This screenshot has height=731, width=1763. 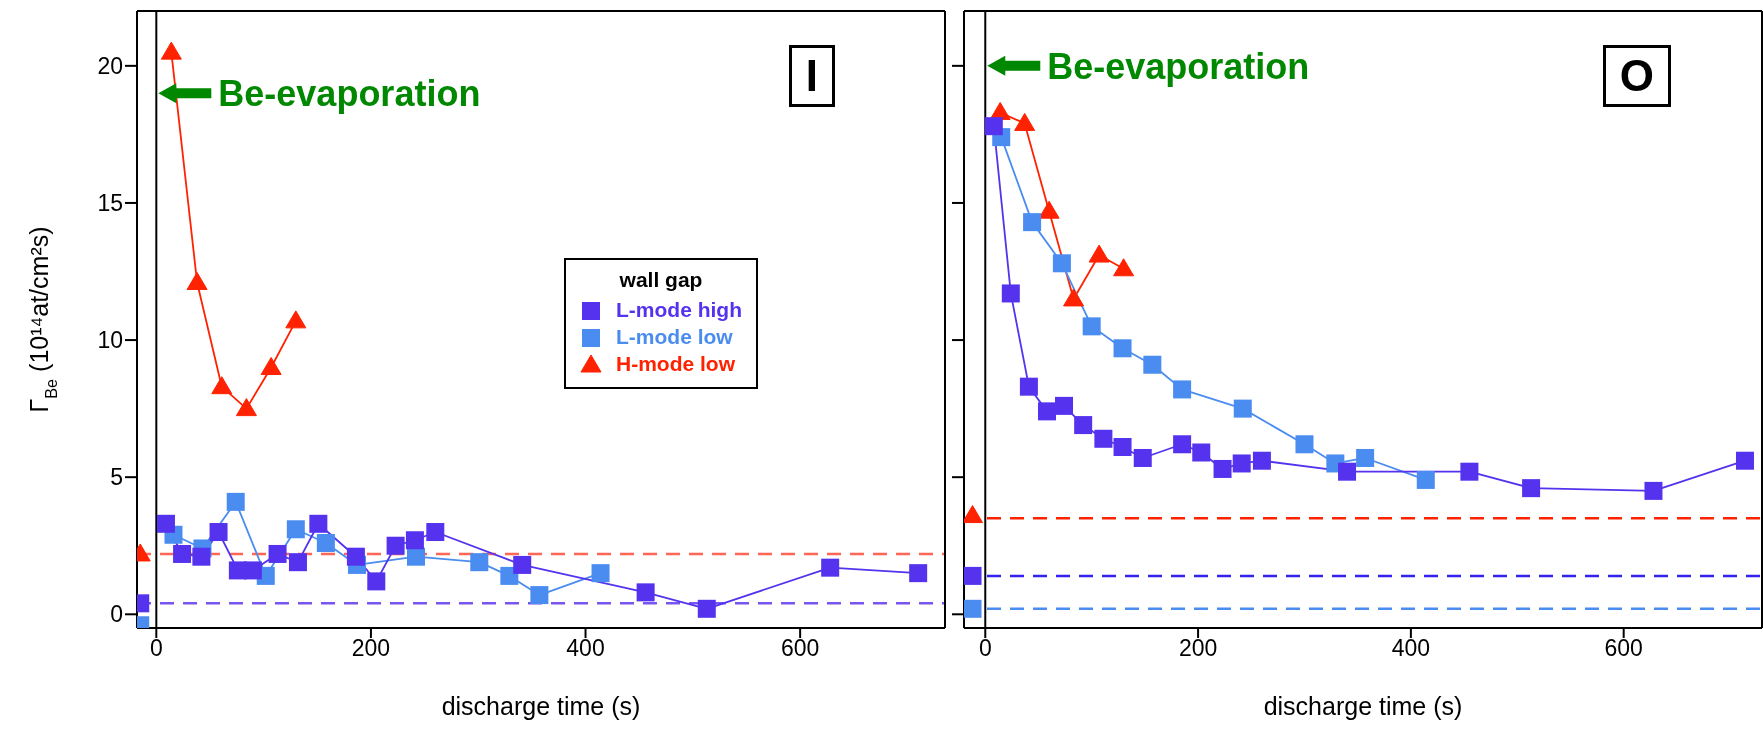 I want to click on y-tick-label: 0, so click(x=116, y=614).